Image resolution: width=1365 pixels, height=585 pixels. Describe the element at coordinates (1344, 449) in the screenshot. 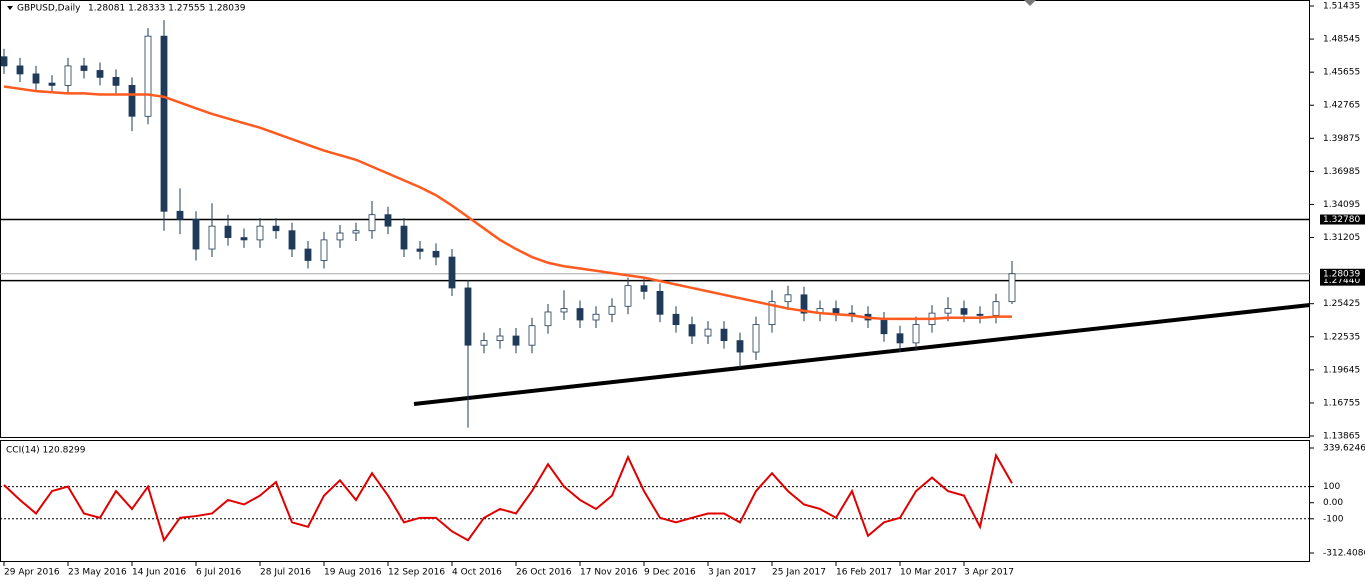

I see `y-tick-label: 339.6246` at that location.